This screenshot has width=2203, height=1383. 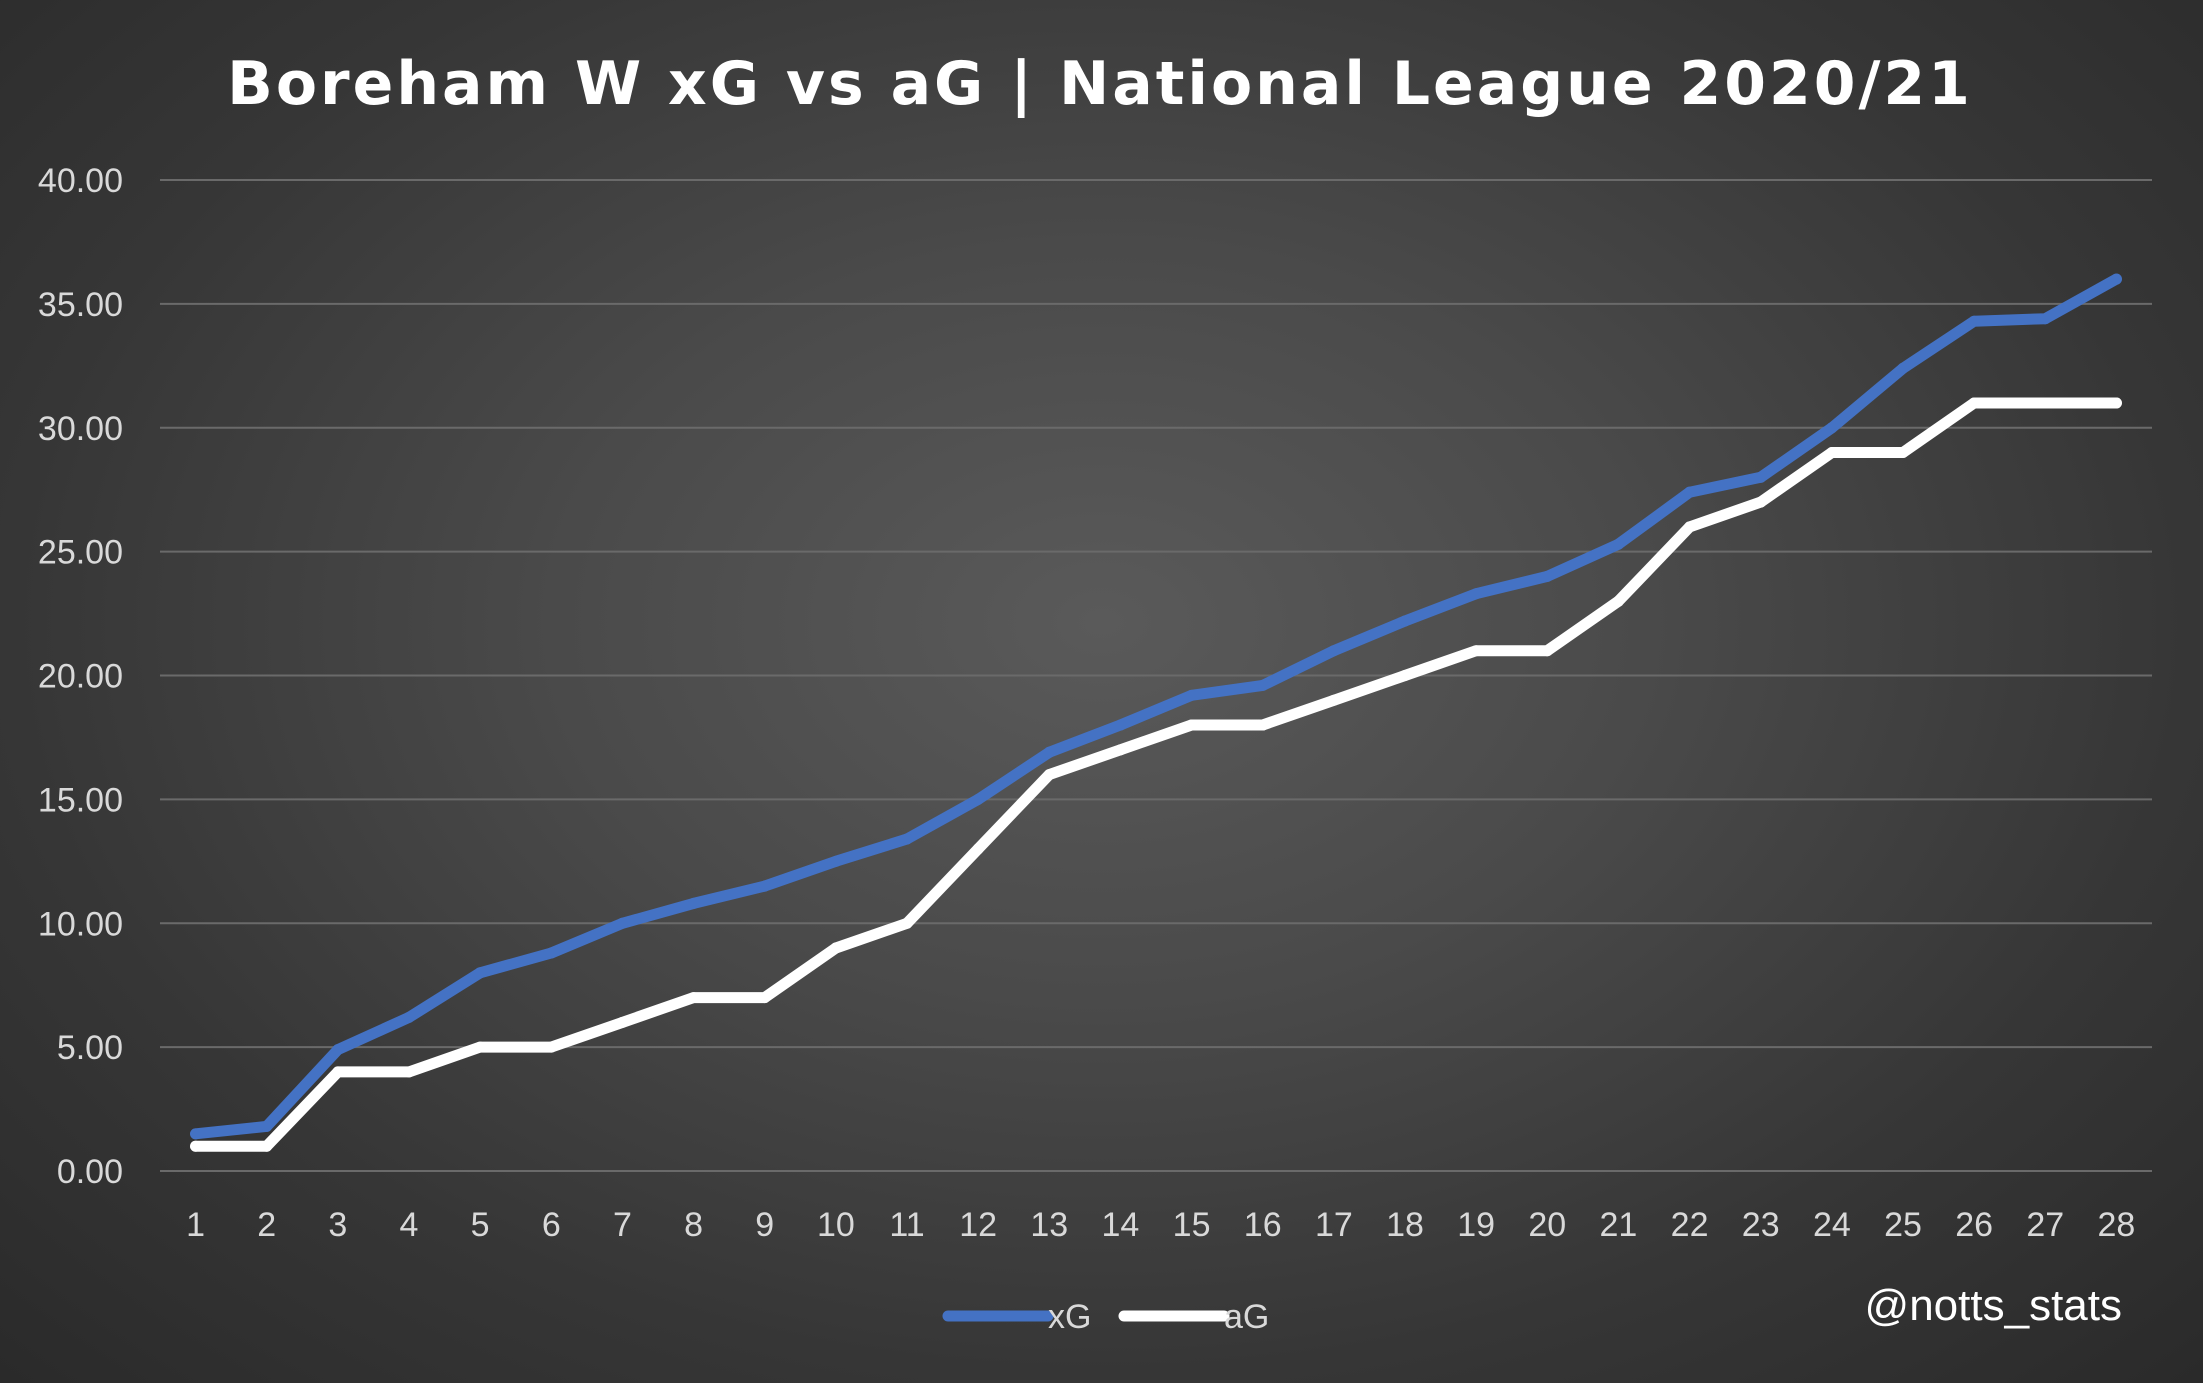 I want to click on x-tick-label: 14, so click(x=1121, y=1225).